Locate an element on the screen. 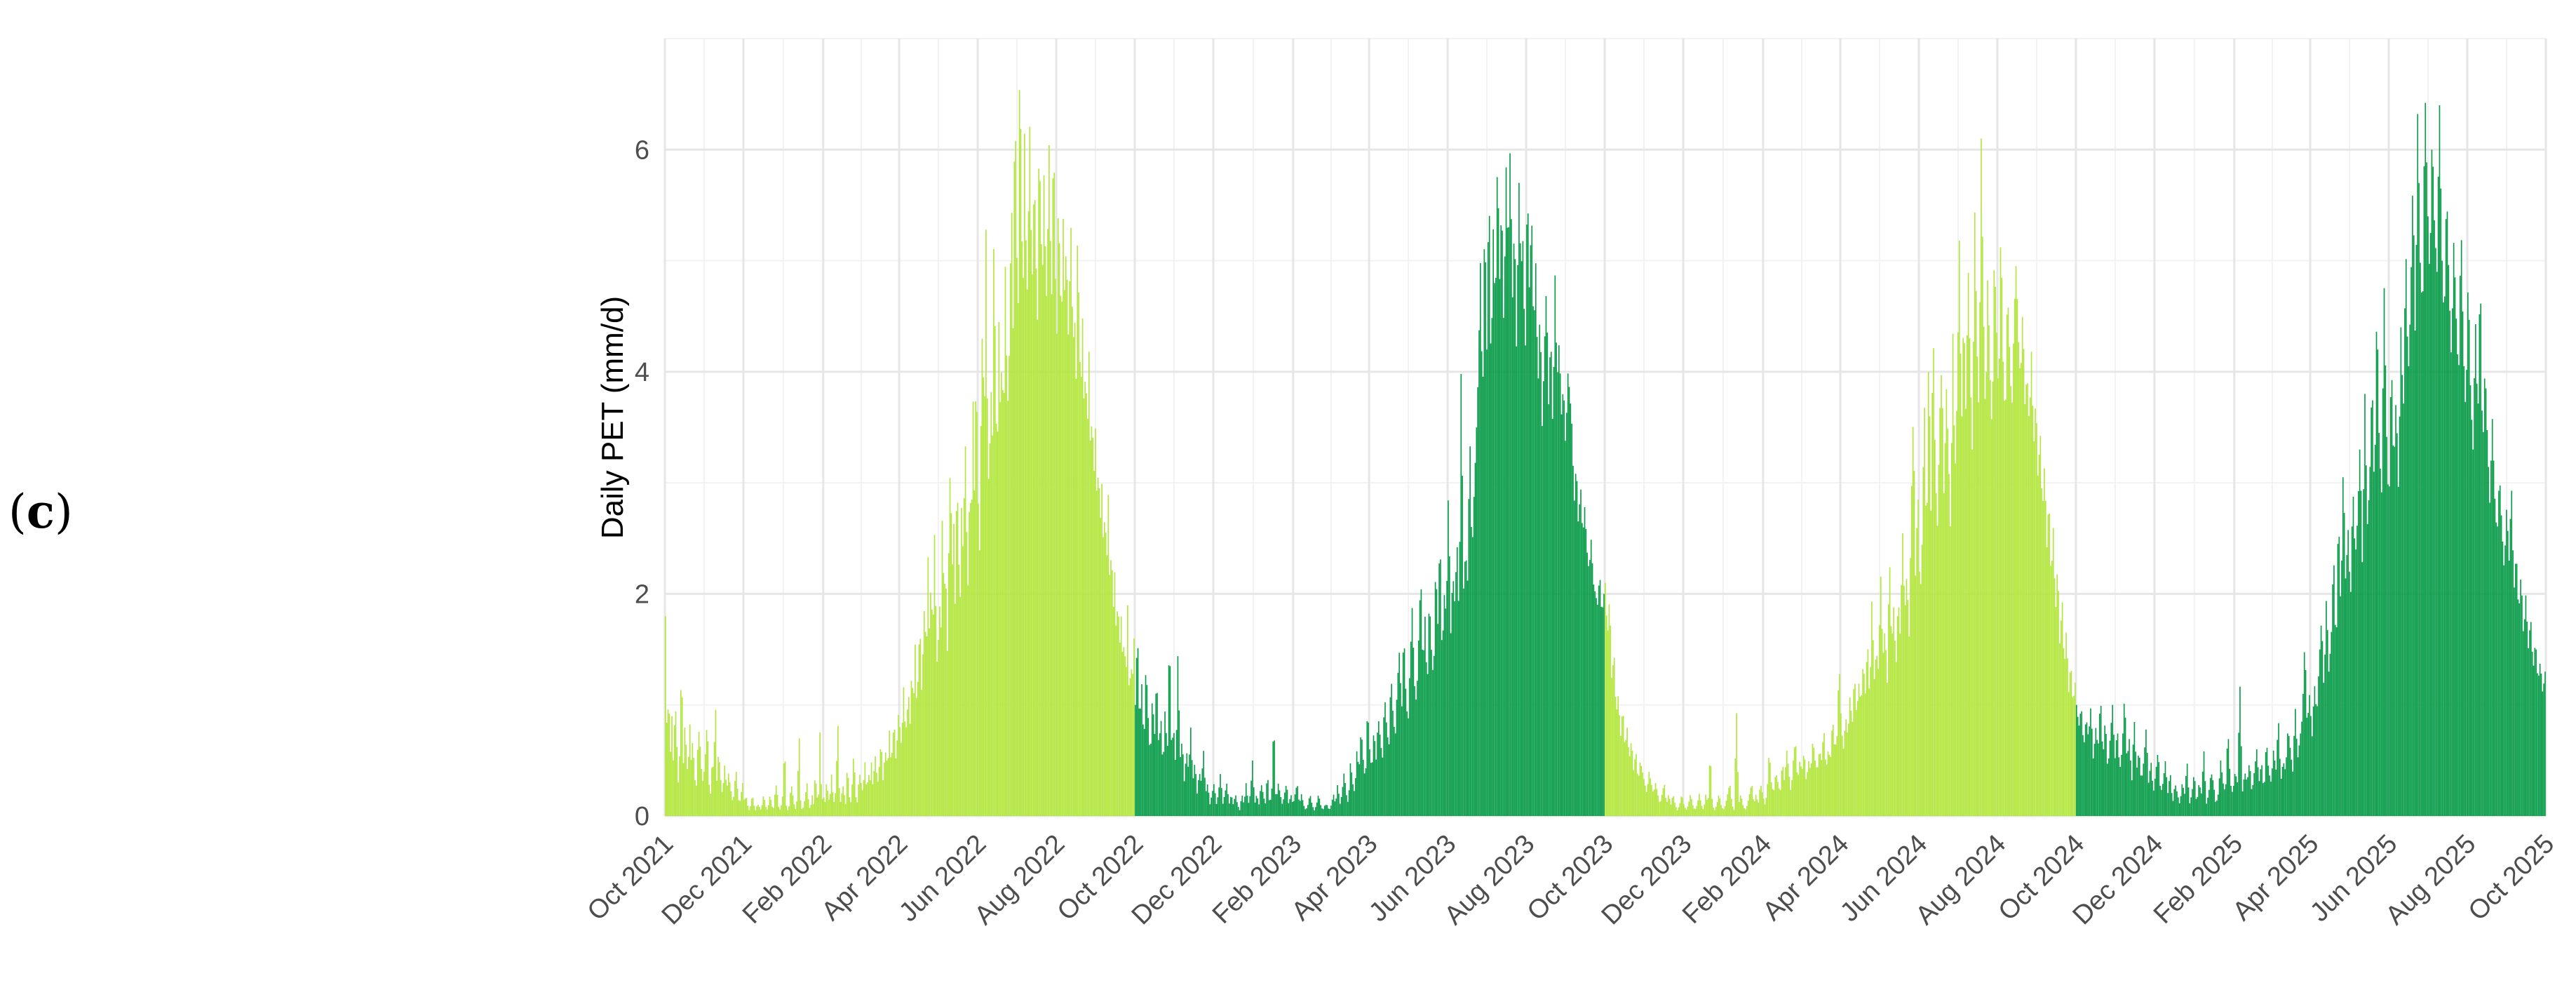  panel-label: (c) is located at coordinates (40, 511).